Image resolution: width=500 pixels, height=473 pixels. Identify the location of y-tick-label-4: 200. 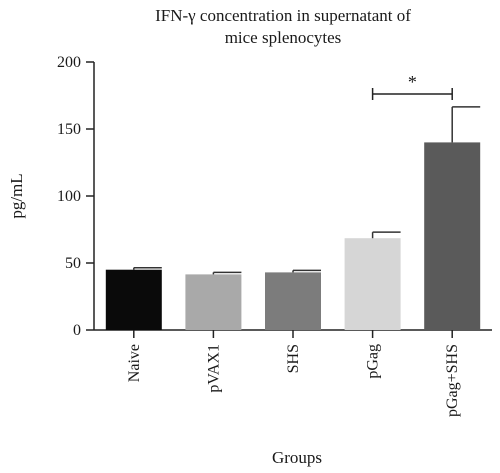
(69, 62).